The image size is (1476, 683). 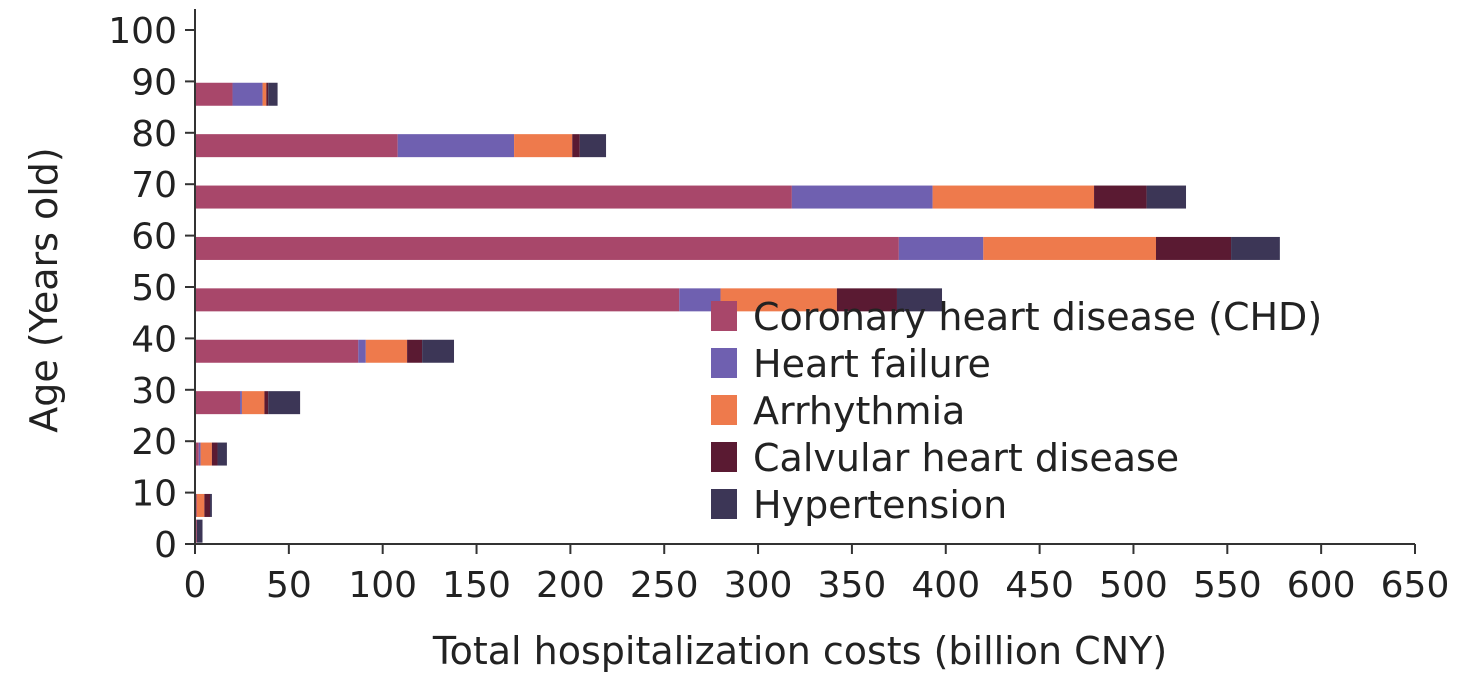 I want to click on y-tick-label: 80, so click(x=154, y=134).